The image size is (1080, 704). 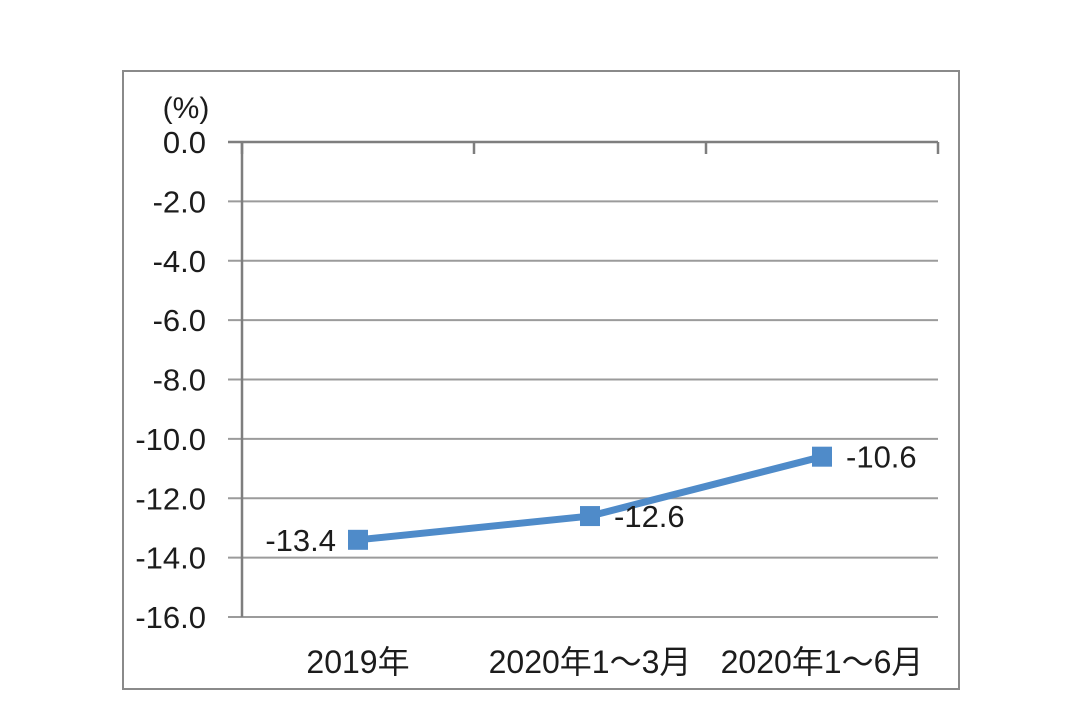 I want to click on y-axis-tick-label: -8.0, so click(x=179, y=380).